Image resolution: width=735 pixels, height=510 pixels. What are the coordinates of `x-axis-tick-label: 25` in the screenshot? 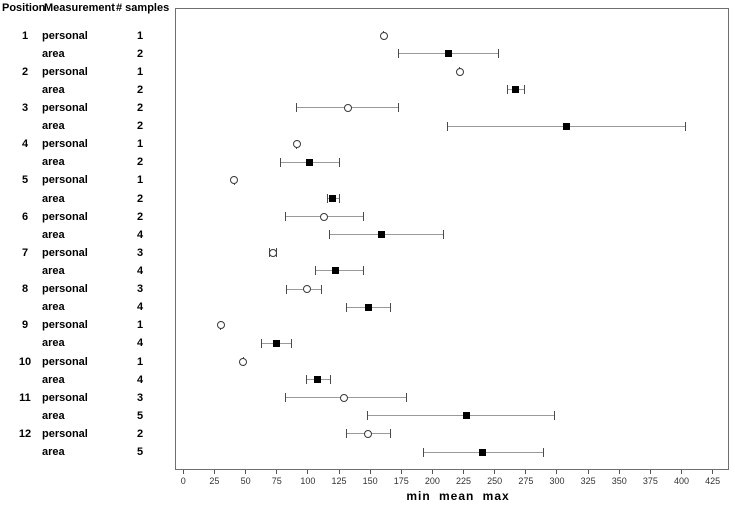 It's located at (214, 481).